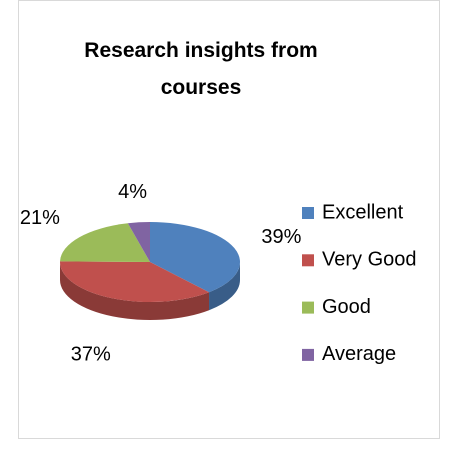 The width and height of the screenshot is (452, 457). I want to click on legend-label: Average, so click(359, 354).